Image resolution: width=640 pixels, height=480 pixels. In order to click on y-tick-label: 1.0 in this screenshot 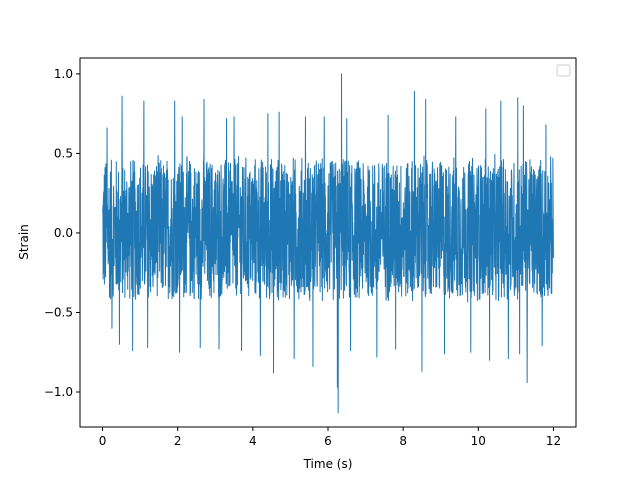, I will do `click(63, 74)`.